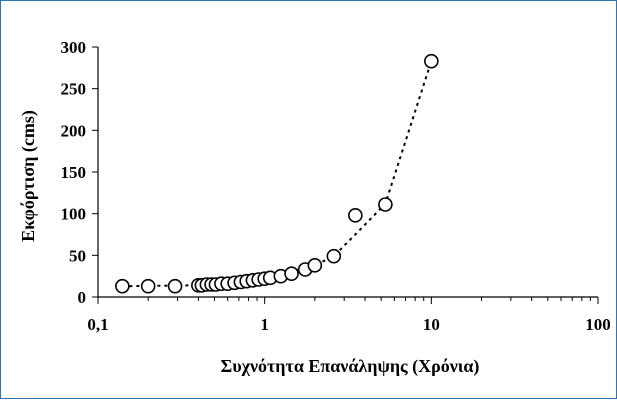 This screenshot has width=617, height=400. Describe the element at coordinates (74, 130) in the screenshot. I see `y-tick-label: 200` at that location.